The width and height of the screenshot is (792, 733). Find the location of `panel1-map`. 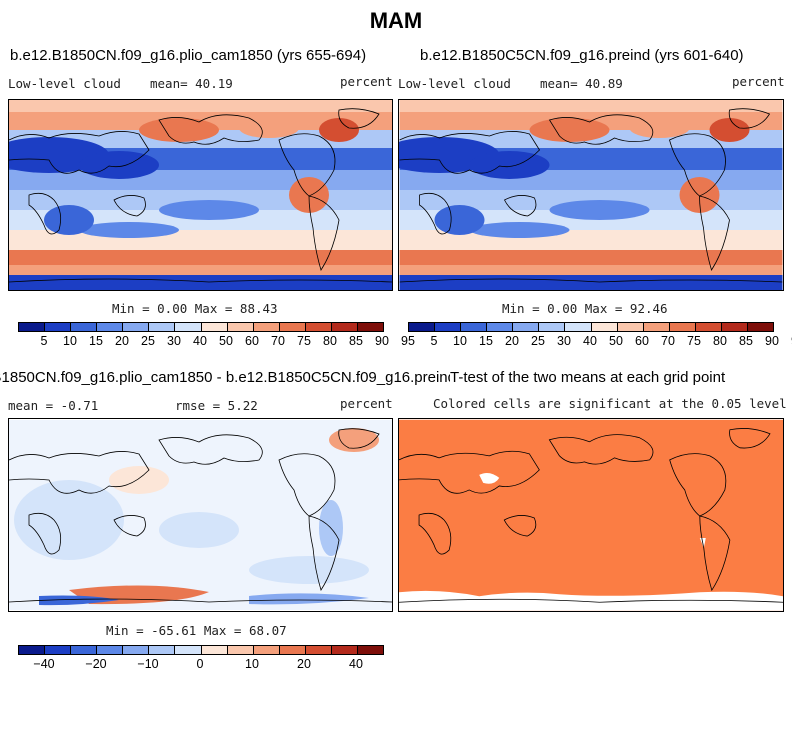

panel1-map is located at coordinates (200, 195).